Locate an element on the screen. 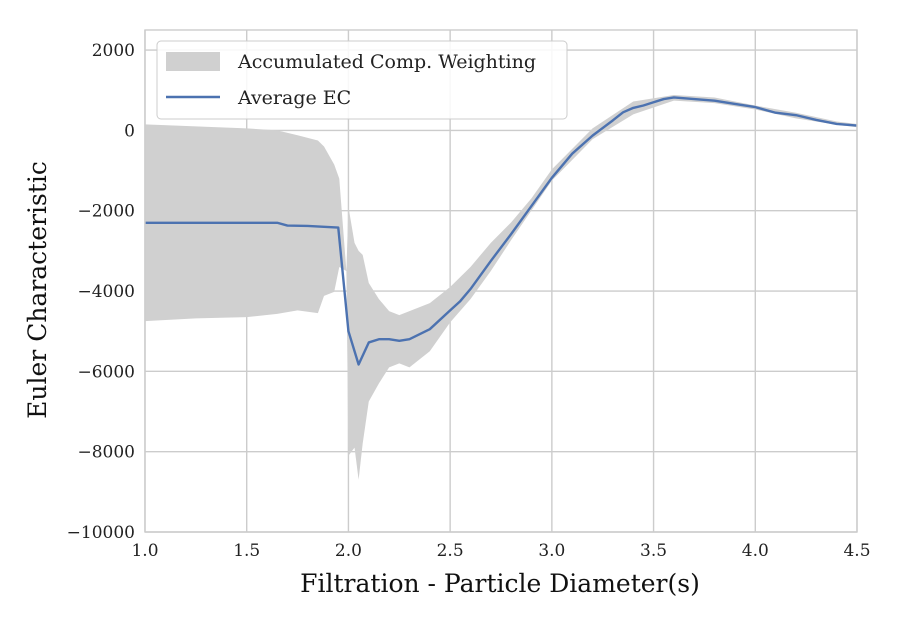 Image resolution: width=900 pixels, height=630 pixels. y-axis-ticks: −10000 −8000 −6000 −4000 −2000 0 2000 is located at coordinates (101, 292).